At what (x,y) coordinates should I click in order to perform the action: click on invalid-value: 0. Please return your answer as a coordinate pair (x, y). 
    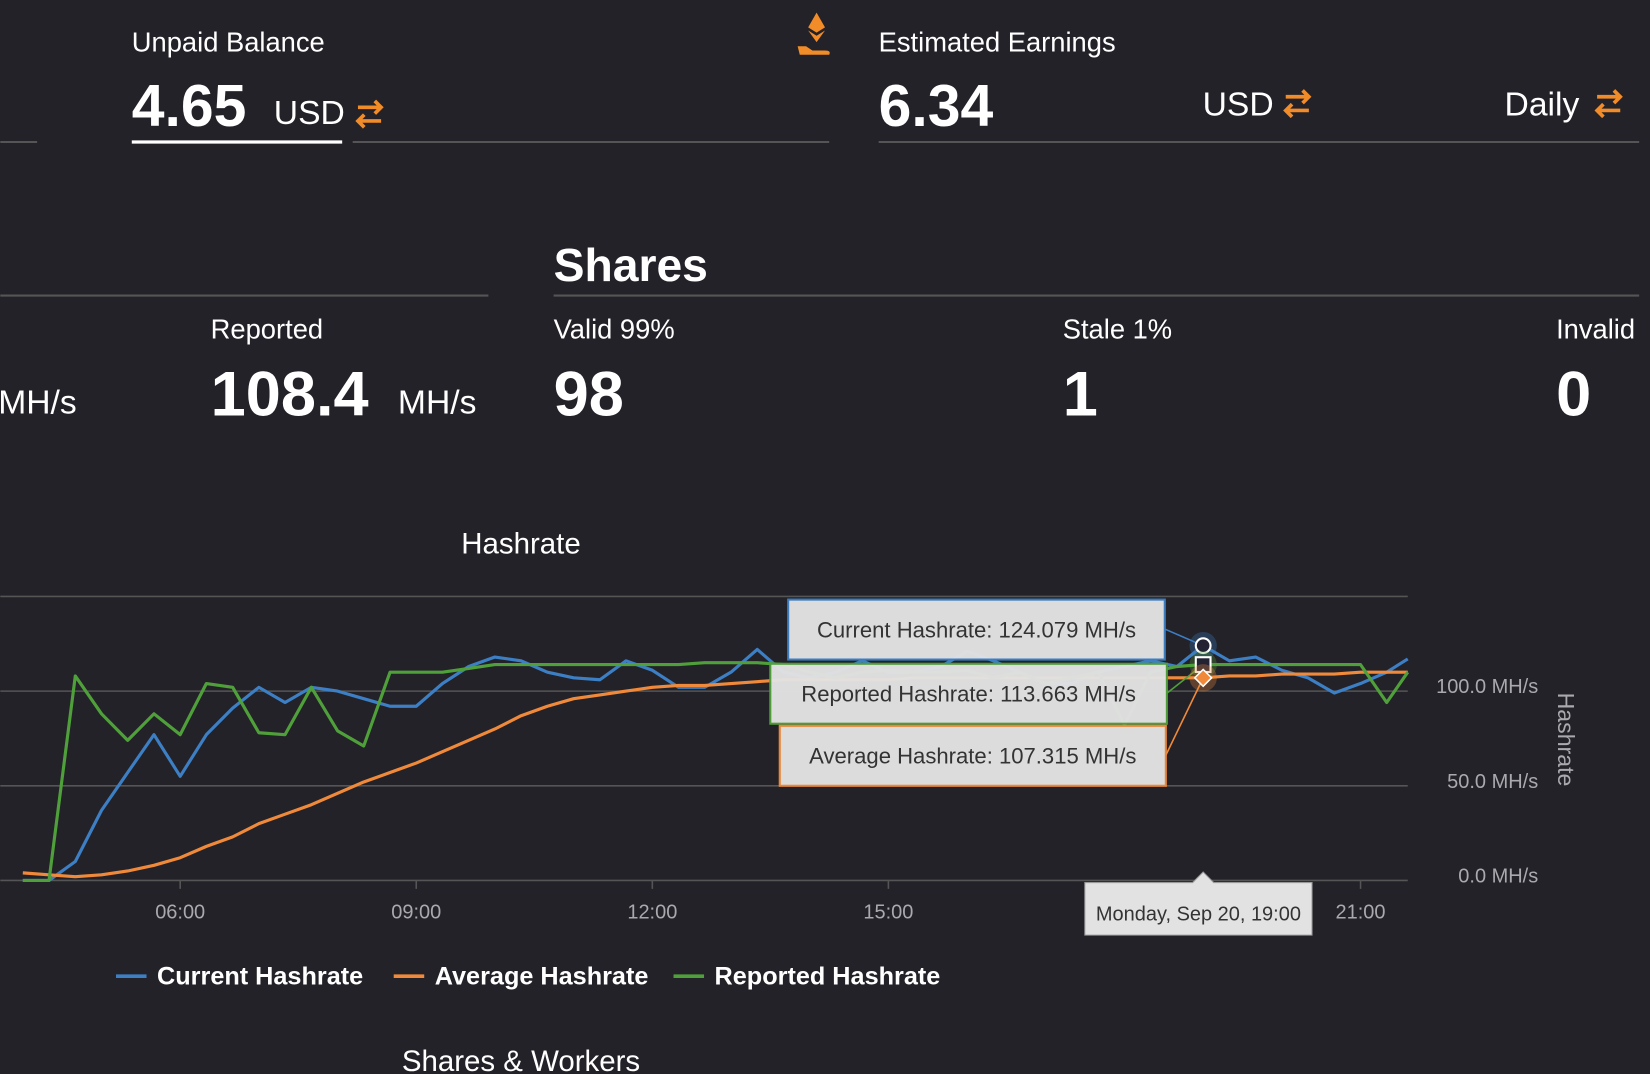
    Looking at the image, I should click on (1573, 395).